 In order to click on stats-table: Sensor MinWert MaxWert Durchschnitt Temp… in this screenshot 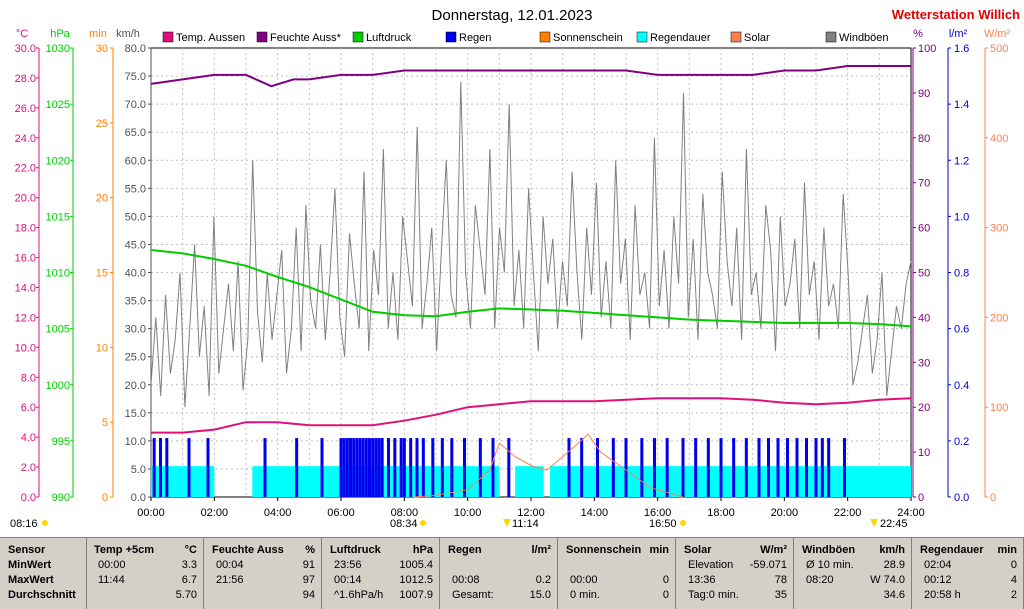, I will do `click(512, 573)`.